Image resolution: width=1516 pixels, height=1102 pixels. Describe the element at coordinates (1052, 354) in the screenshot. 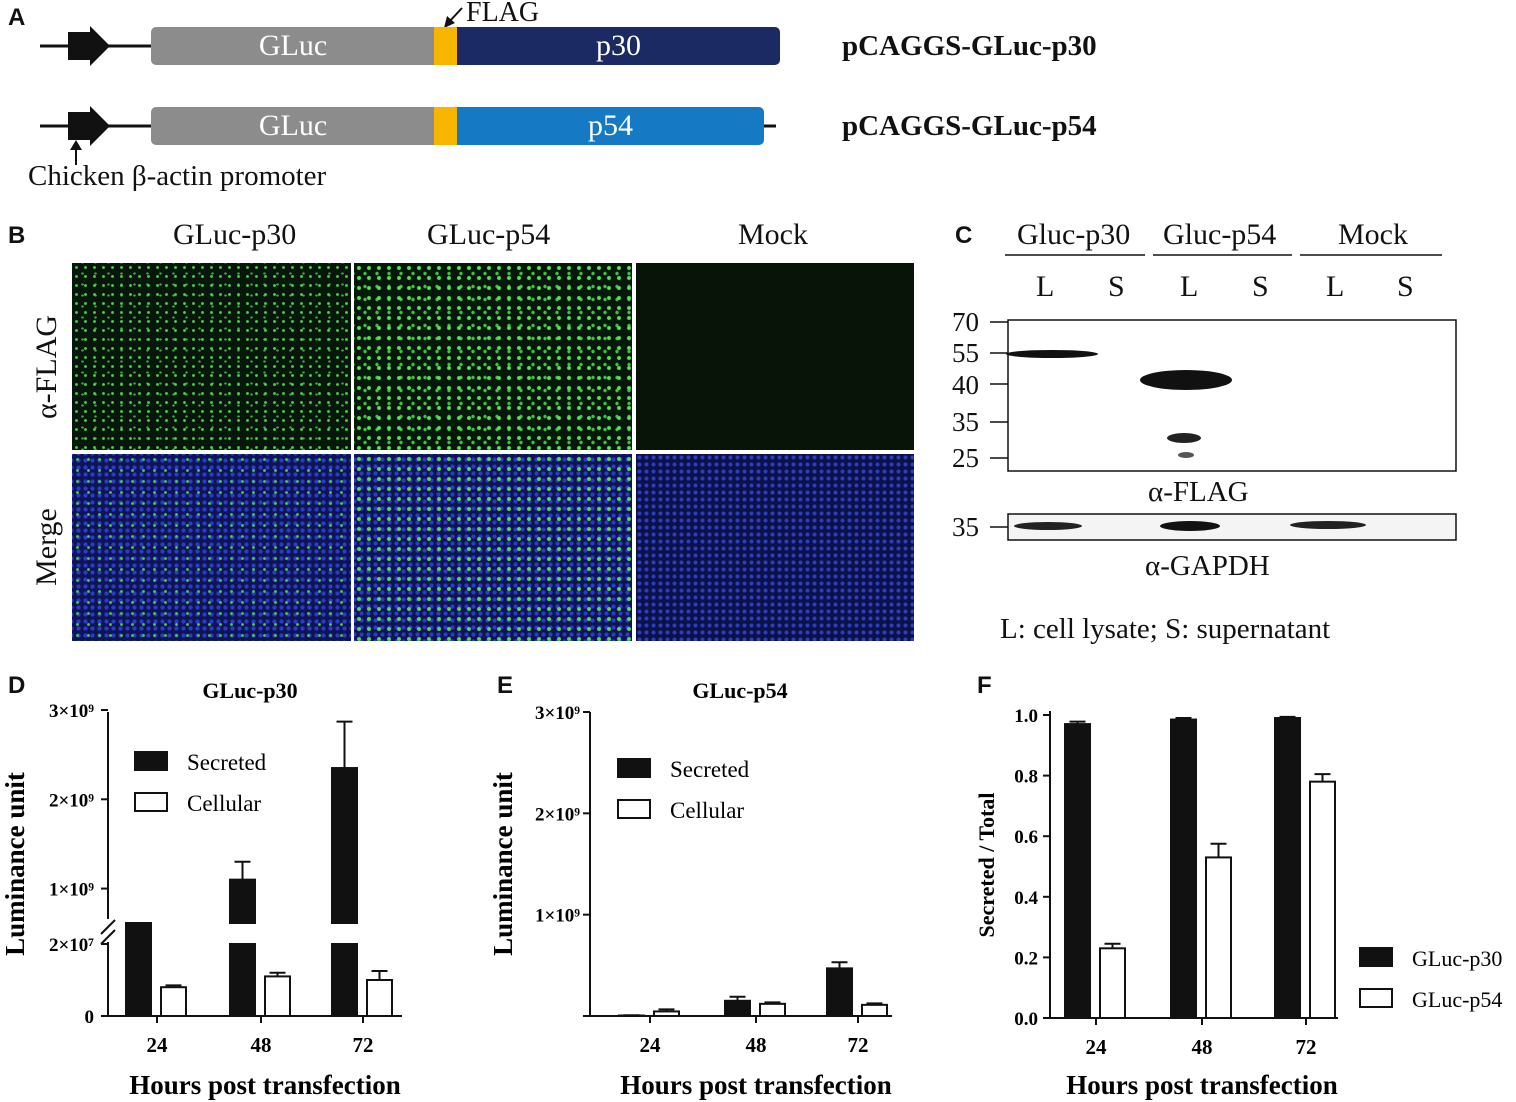

I see `band-p30-lysate` at that location.